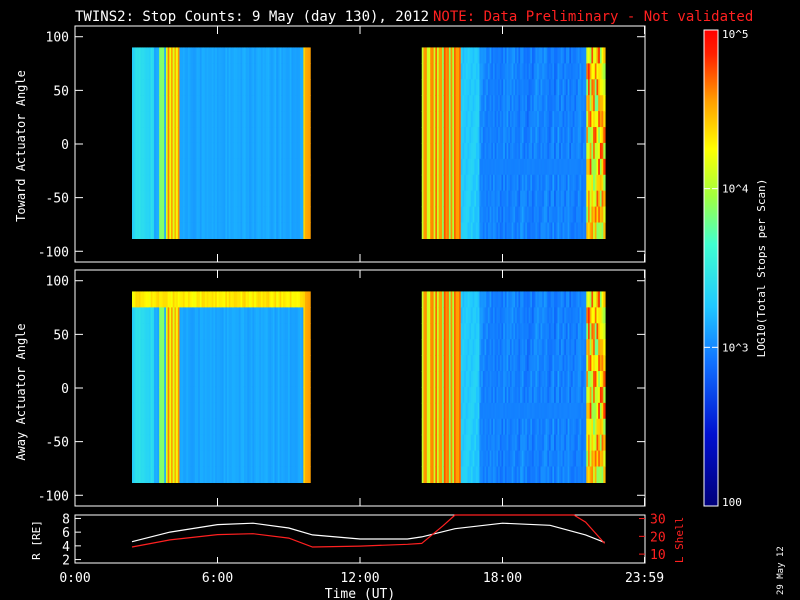 The image size is (800, 600). I want to click on toward-ylabel: Toward Actuator Angle, so click(21, 146).